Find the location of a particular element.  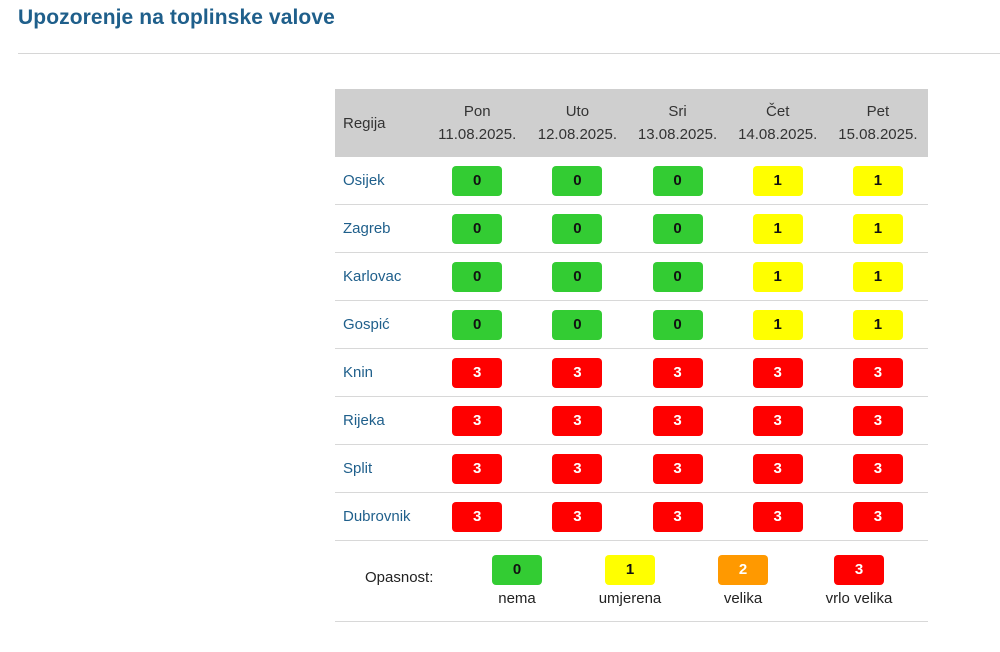

day-name: Pon is located at coordinates (477, 111).